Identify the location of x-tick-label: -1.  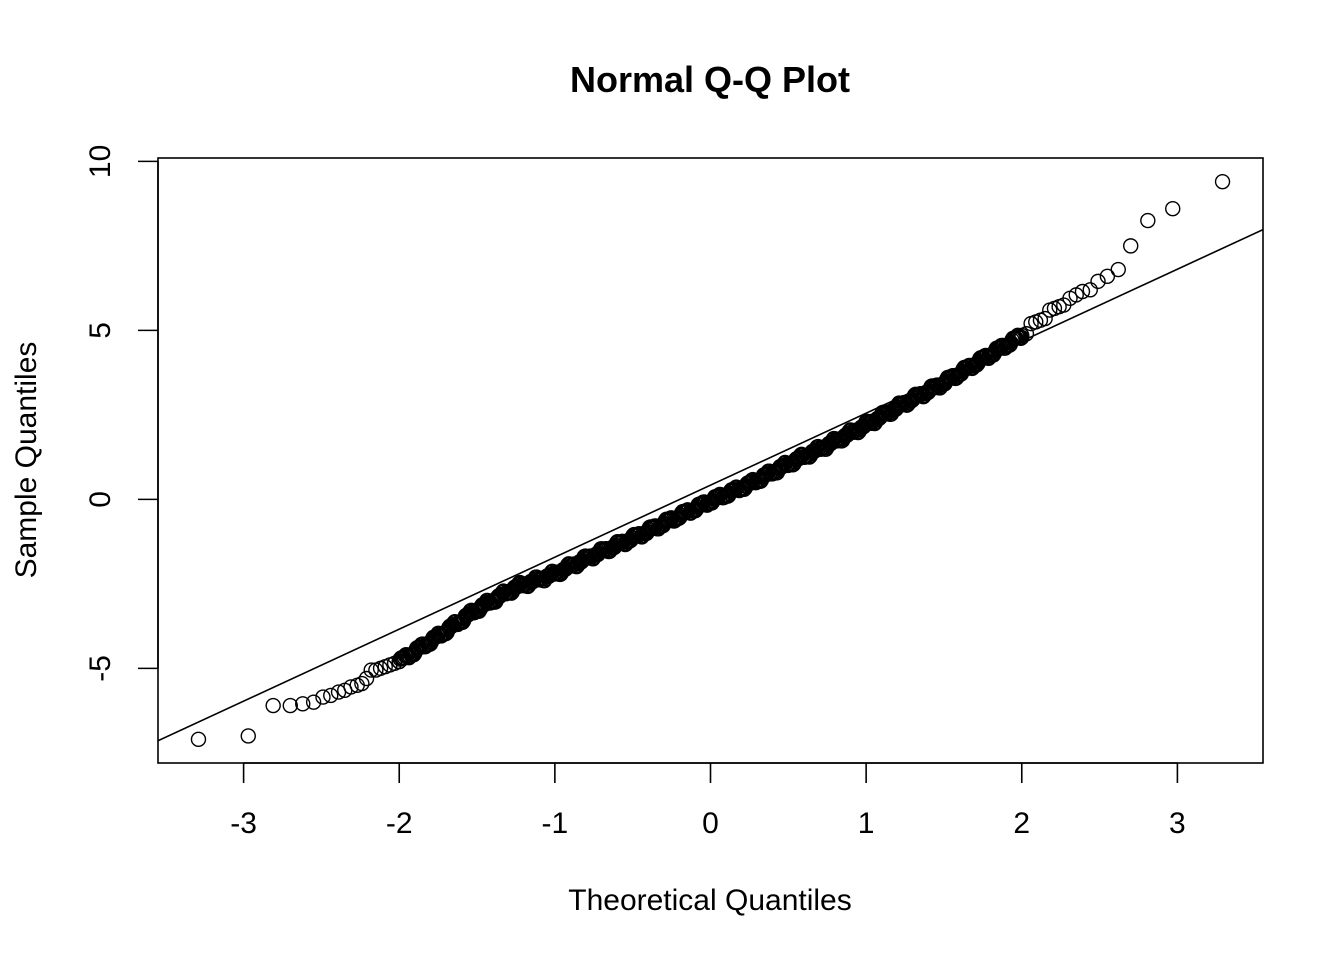
(555, 823).